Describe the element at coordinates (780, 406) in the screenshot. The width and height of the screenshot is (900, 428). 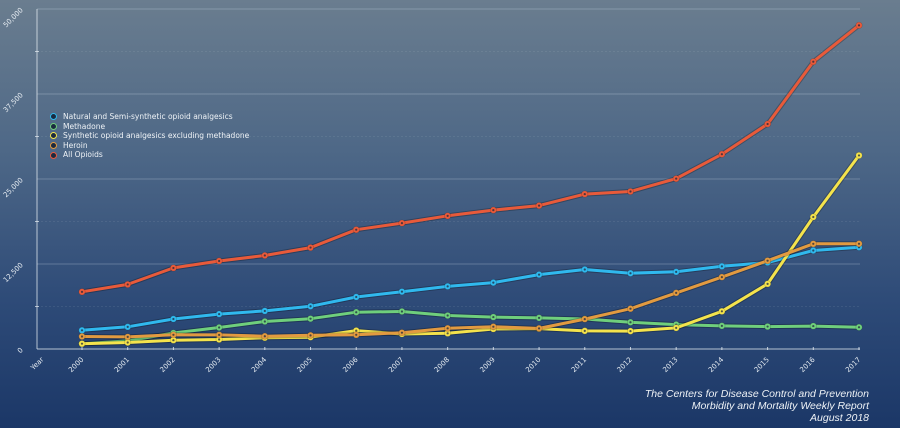
I see `source-line-2: Morbidity and Mortality Weekly Report` at that location.